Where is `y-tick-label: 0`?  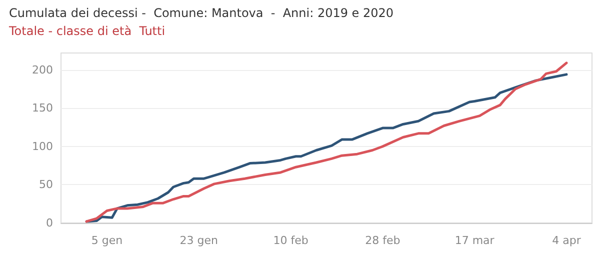 y-tick-label: 0 is located at coordinates (49, 223).